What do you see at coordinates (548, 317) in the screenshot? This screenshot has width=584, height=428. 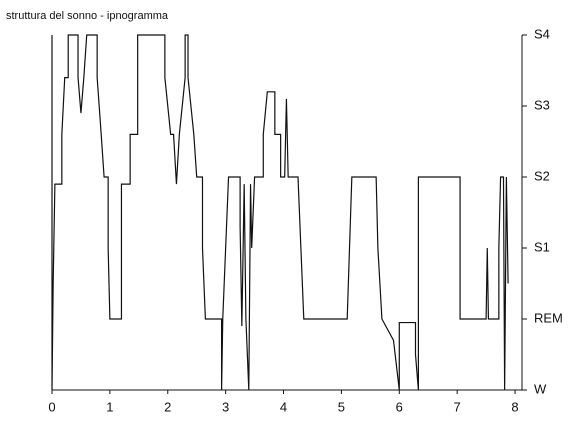 I see `y-tick-label: REM` at bounding box center [548, 317].